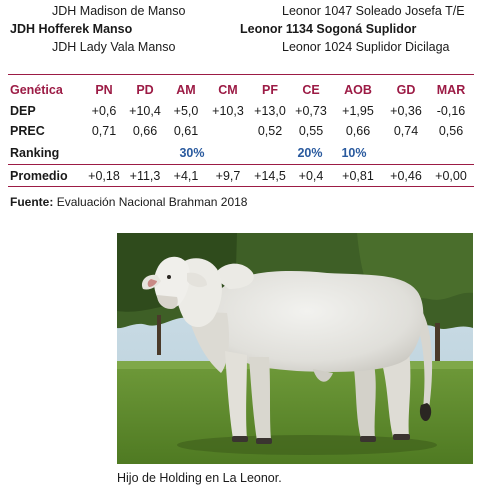 The width and height of the screenshot is (481, 489). I want to click on prec-ce: 0,55, so click(311, 131).